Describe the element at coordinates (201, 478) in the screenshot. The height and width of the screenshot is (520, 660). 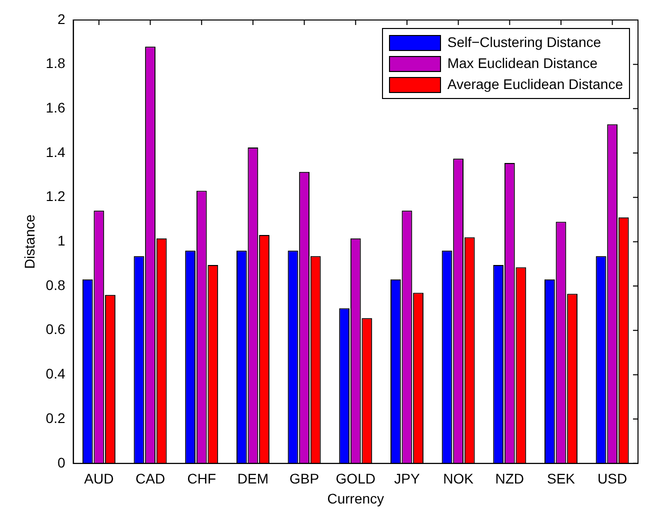
I see `x-tick-label: CHF` at that location.